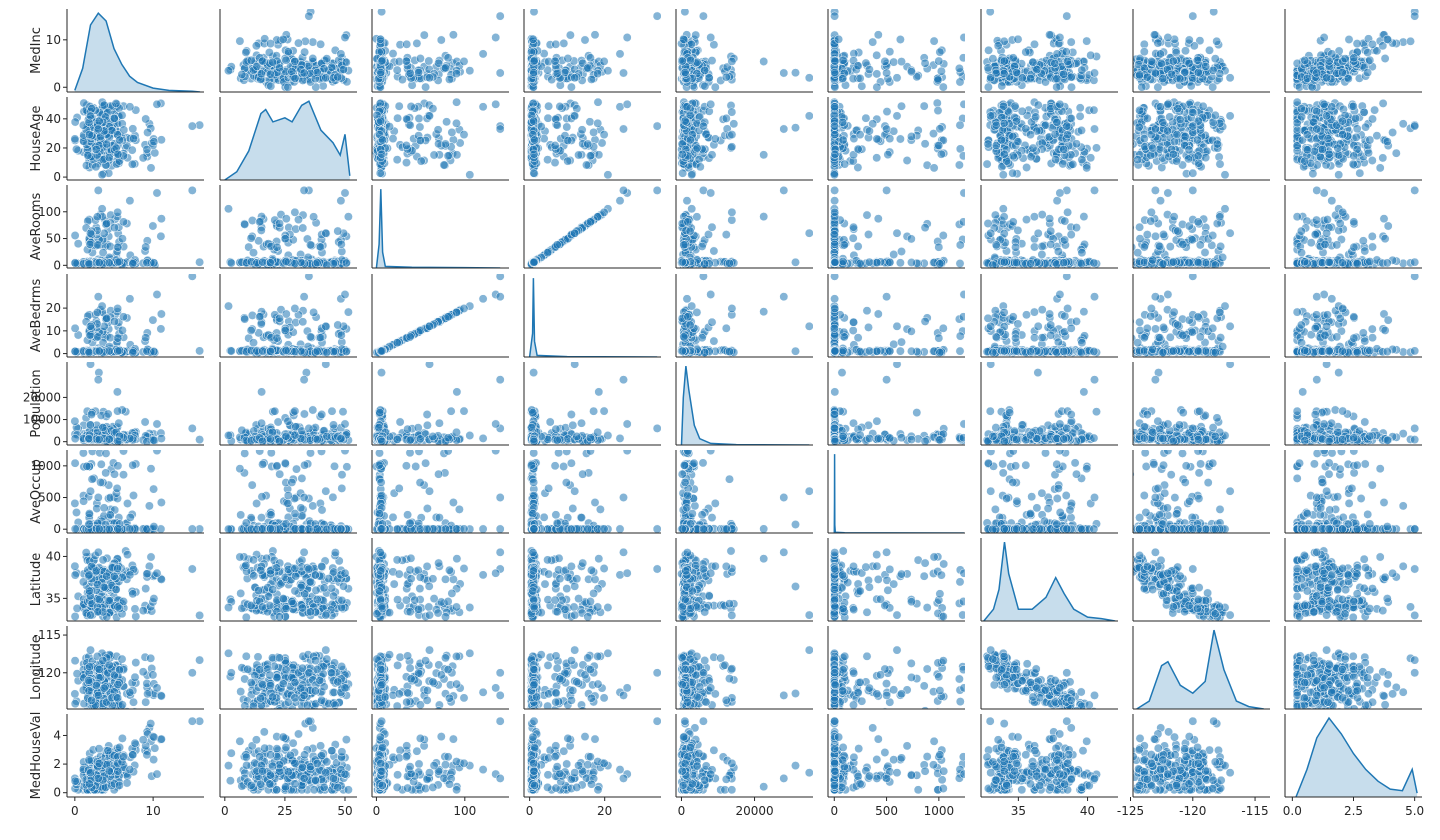 The width and height of the screenshot is (1440, 840). What do you see at coordinates (1353, 139) in the screenshot?
I see `cell-HouseAge-vs-MedHouseVal` at bounding box center [1353, 139].